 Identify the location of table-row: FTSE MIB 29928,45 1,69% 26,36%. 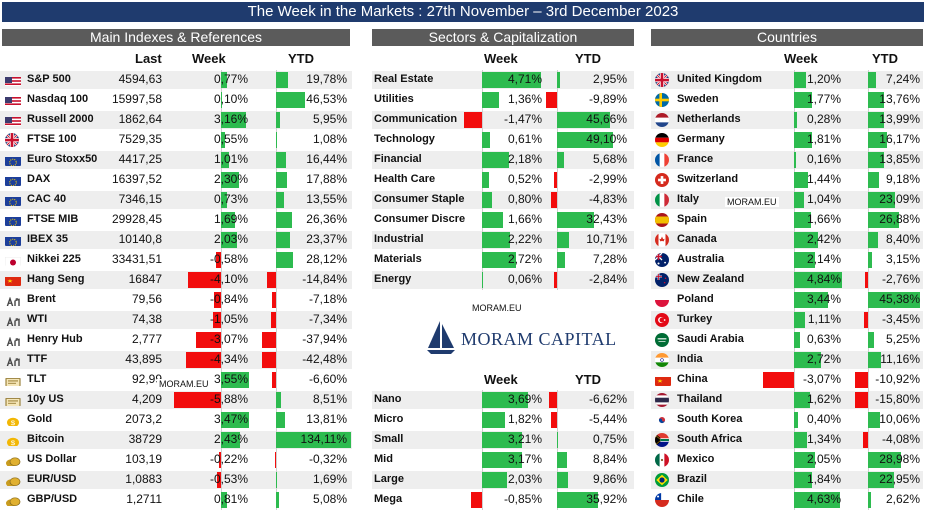
(176, 220).